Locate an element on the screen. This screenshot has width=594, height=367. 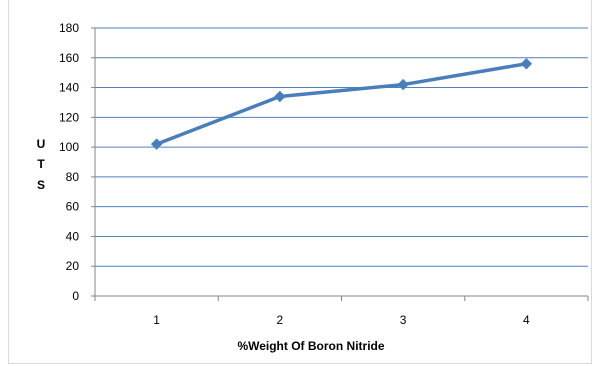
y-tick-label: 80 is located at coordinates (73, 177).